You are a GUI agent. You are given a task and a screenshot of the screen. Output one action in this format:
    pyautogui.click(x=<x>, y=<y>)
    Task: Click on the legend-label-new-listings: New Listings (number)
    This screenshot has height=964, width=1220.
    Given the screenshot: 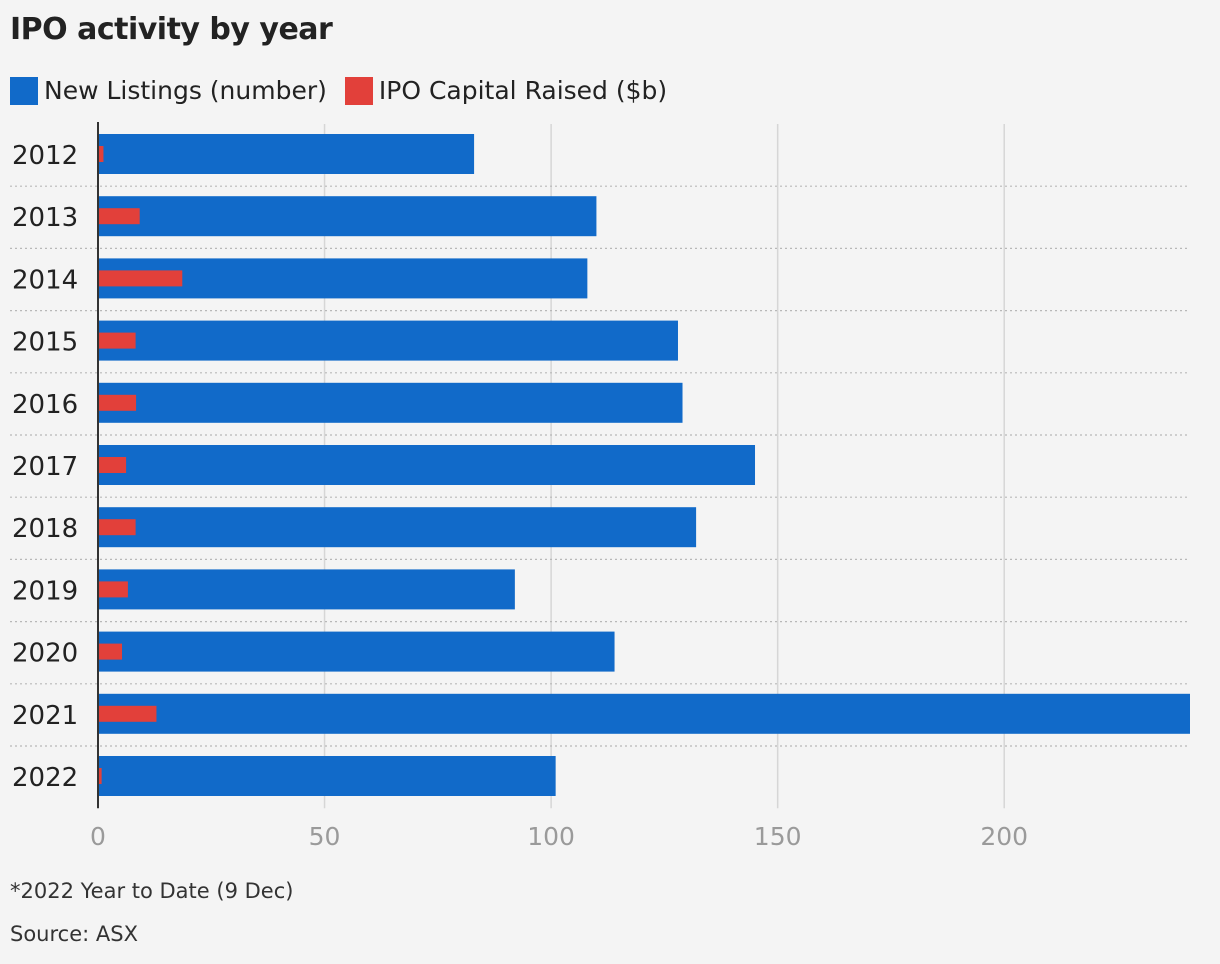 What is the action you would take?
    pyautogui.click(x=185, y=90)
    